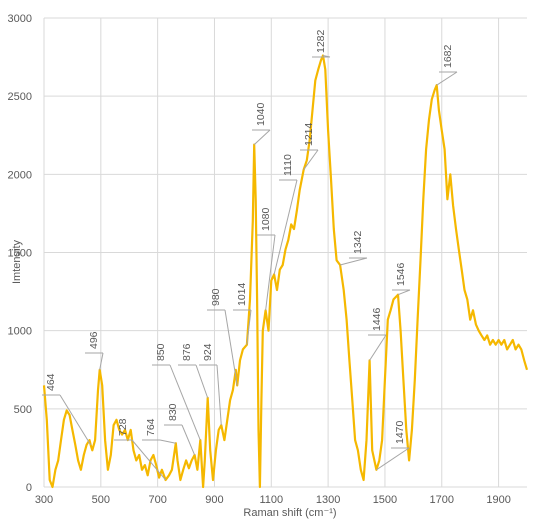 Image resolution: width=550 pixels, height=528 pixels. What do you see at coordinates (94, 340) in the screenshot?
I see `annotation-label: 496` at bounding box center [94, 340].